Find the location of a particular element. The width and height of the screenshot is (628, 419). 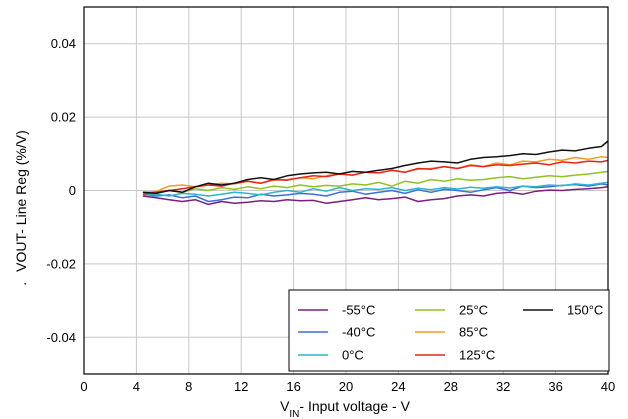

legend-box is located at coordinates (449, 330).